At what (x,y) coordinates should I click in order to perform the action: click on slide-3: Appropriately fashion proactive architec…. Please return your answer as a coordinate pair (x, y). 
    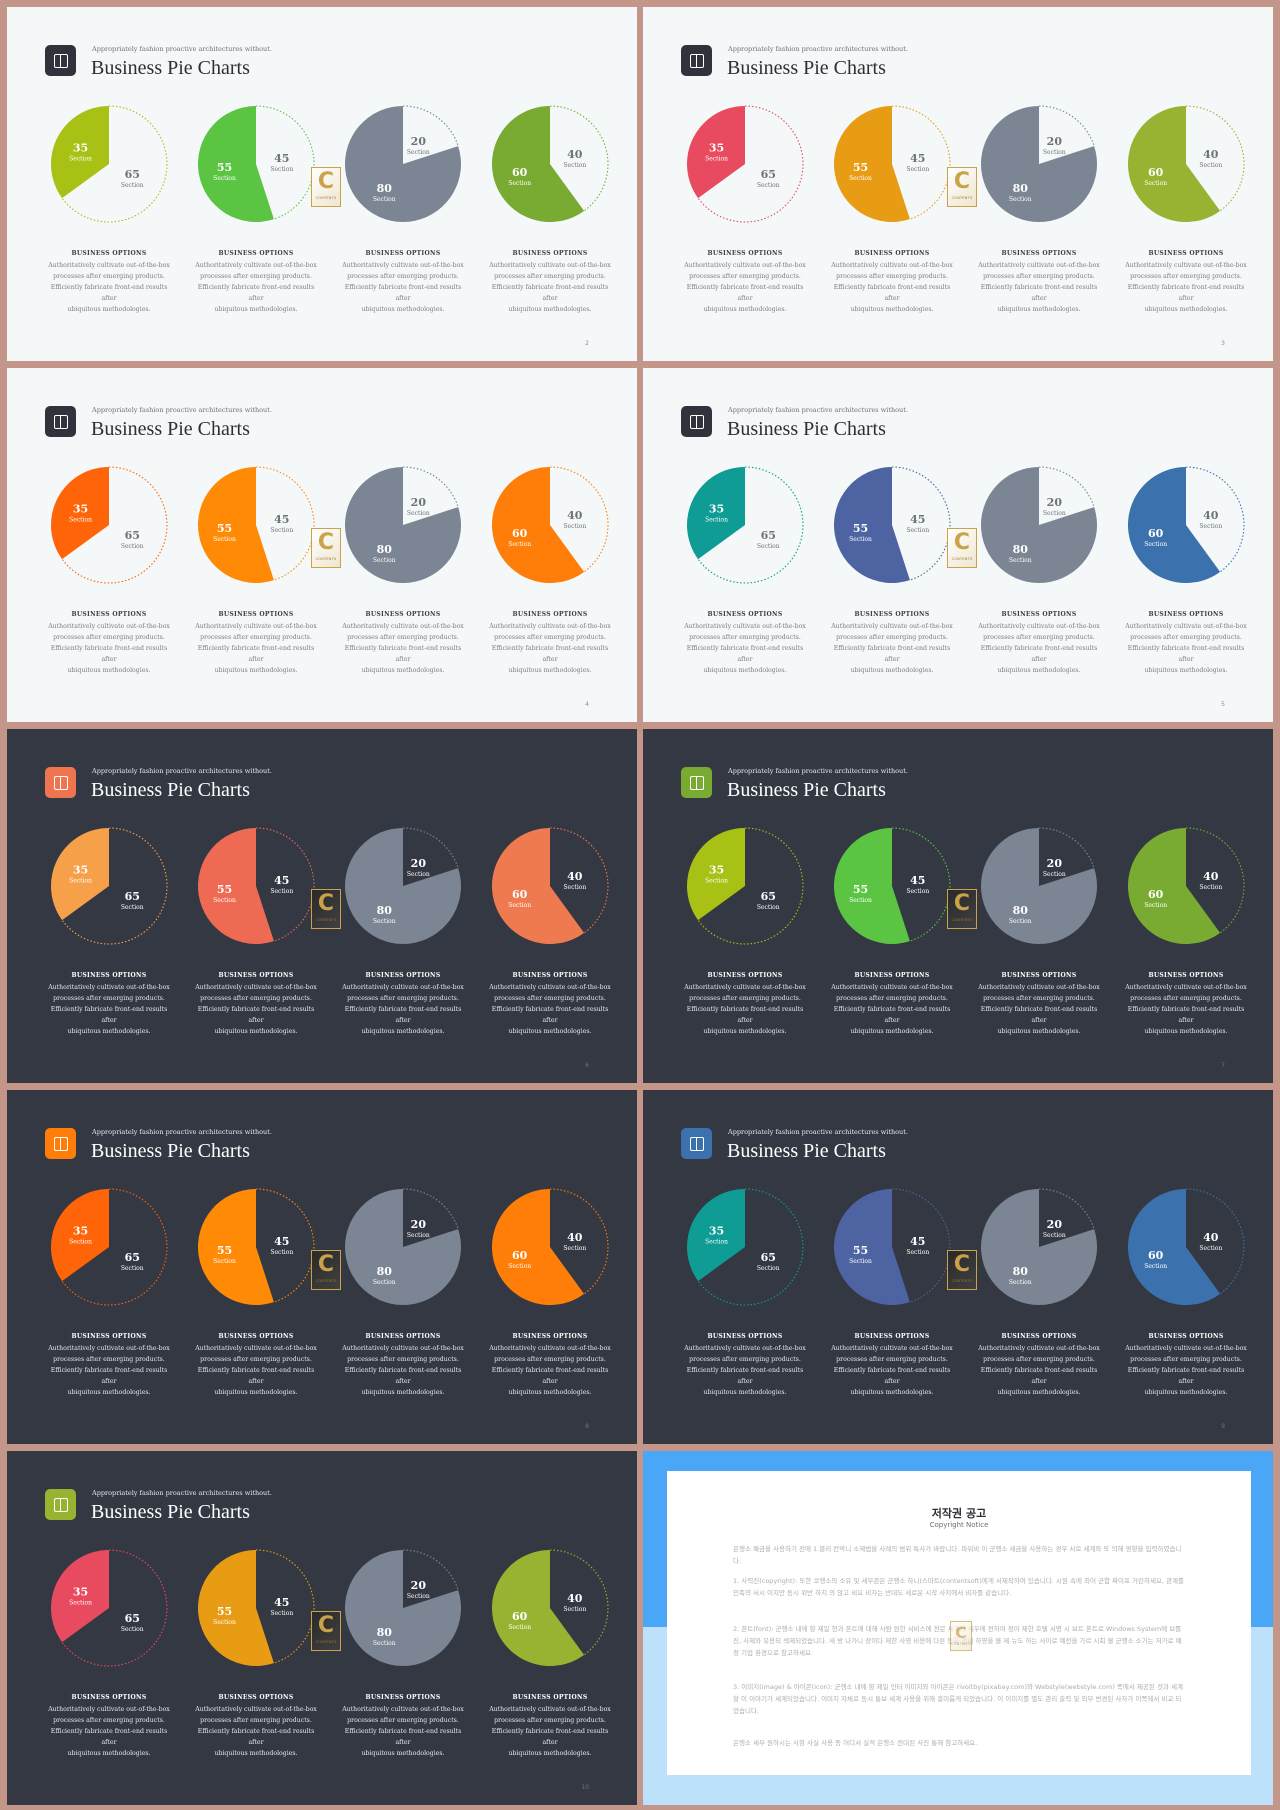
    Looking at the image, I should click on (958, 184).